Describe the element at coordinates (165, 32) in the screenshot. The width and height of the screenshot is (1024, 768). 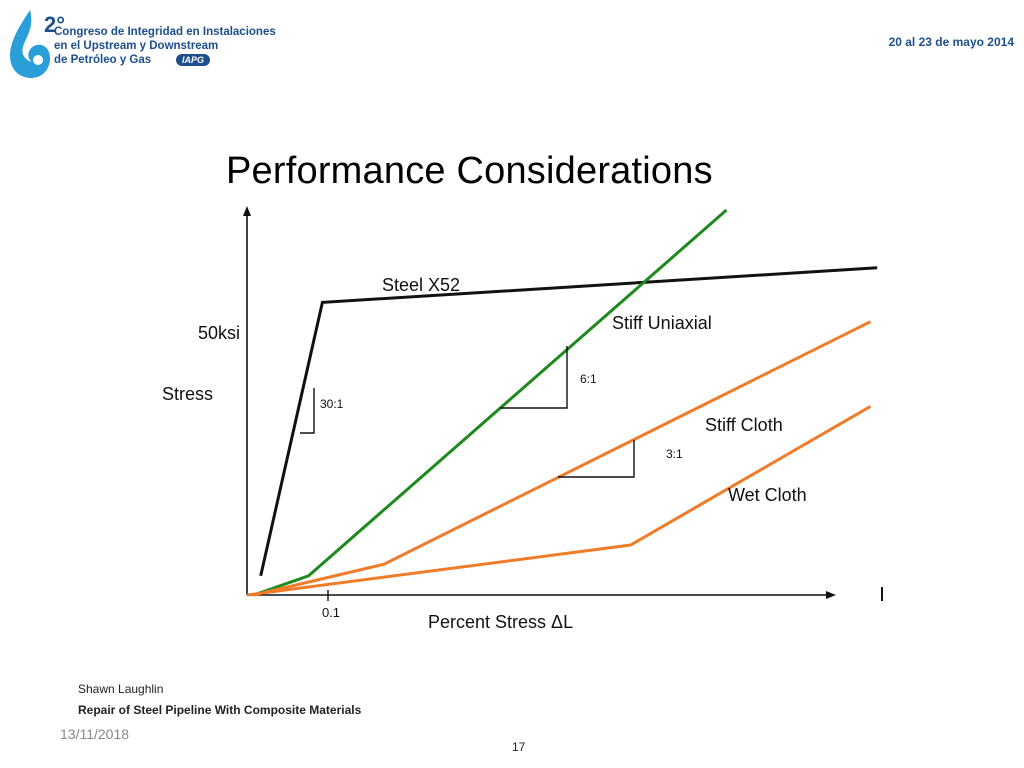
I see `logo-line: Congreso de Integridad en Instalaciones` at that location.